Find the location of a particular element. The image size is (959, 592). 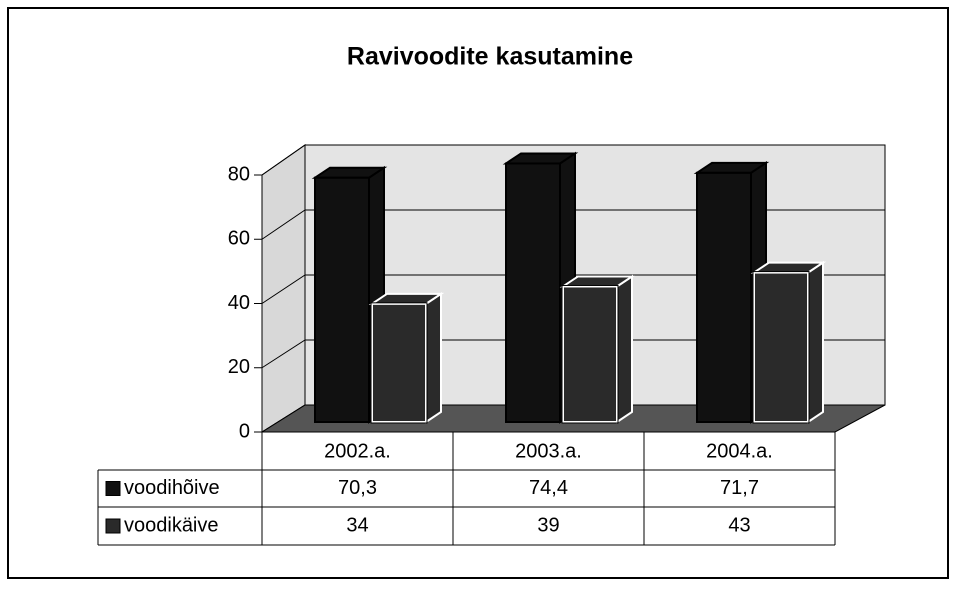

x-tick-label: 2004.a. is located at coordinates (739, 451).